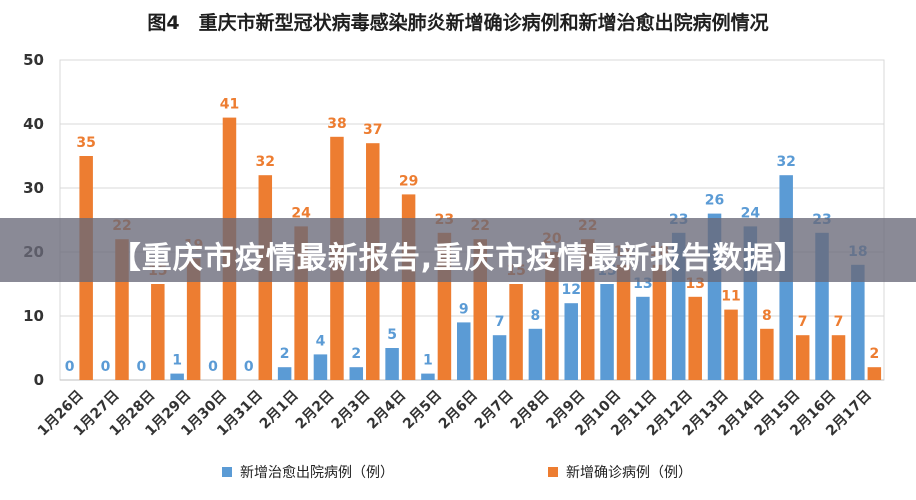 The image size is (916, 500). I want to click on data-label-cured: 12, so click(570, 290).